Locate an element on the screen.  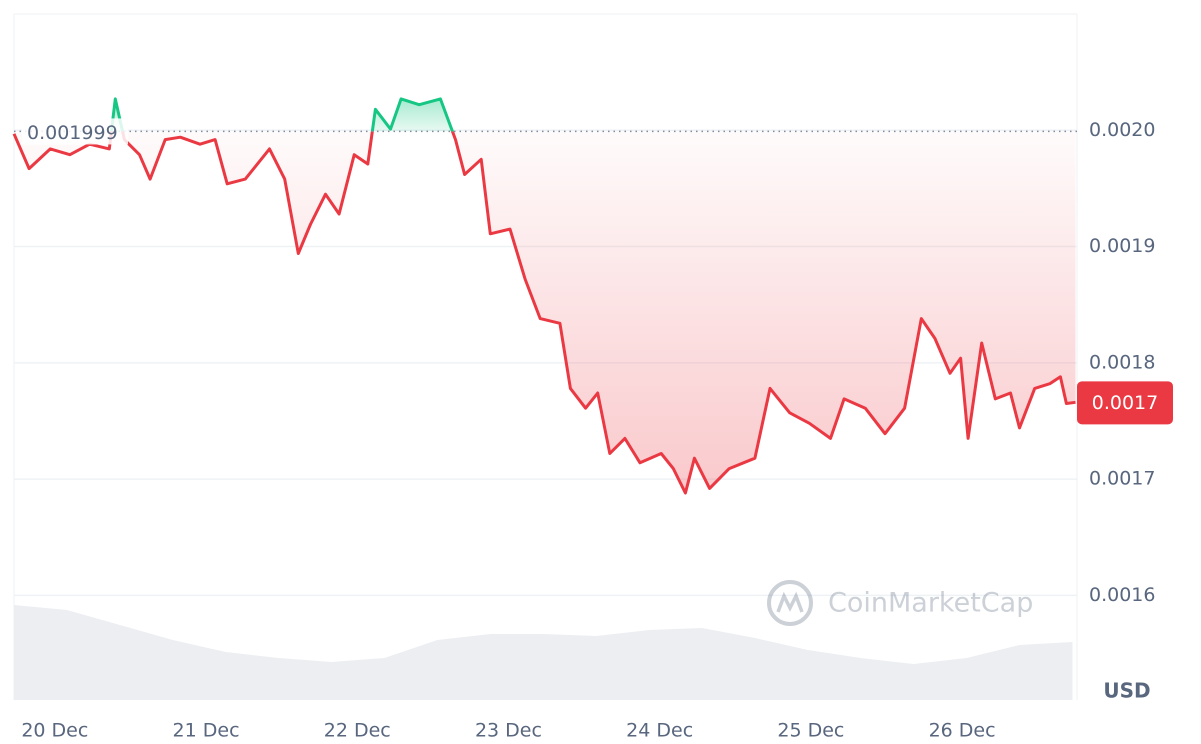
y-tick-label: 0.0020 is located at coordinates (1122, 130).